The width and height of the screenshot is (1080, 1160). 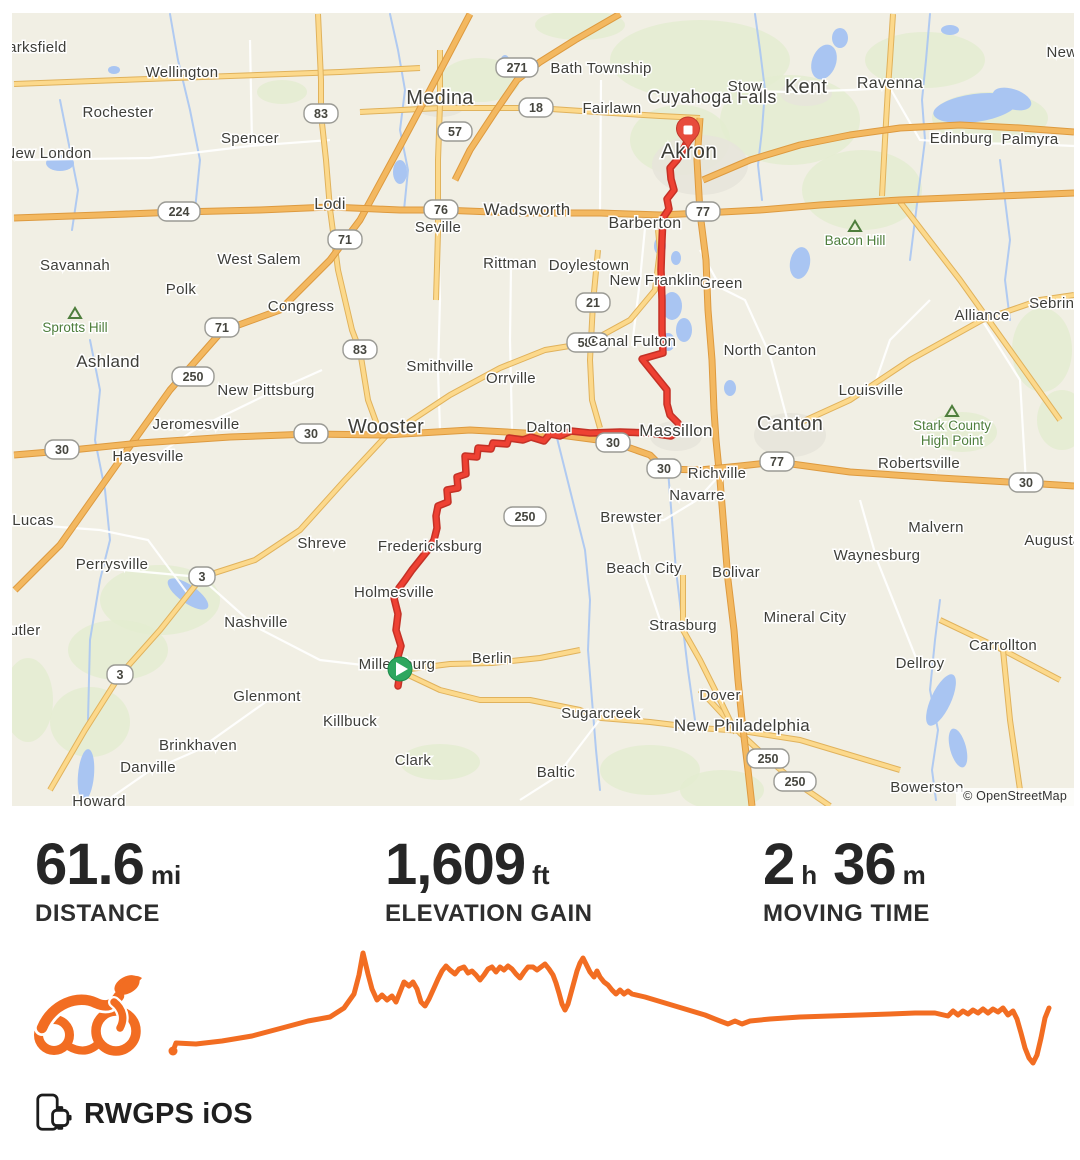 I want to click on map-attribution: © OpenStreetMap, so click(x=1015, y=797).